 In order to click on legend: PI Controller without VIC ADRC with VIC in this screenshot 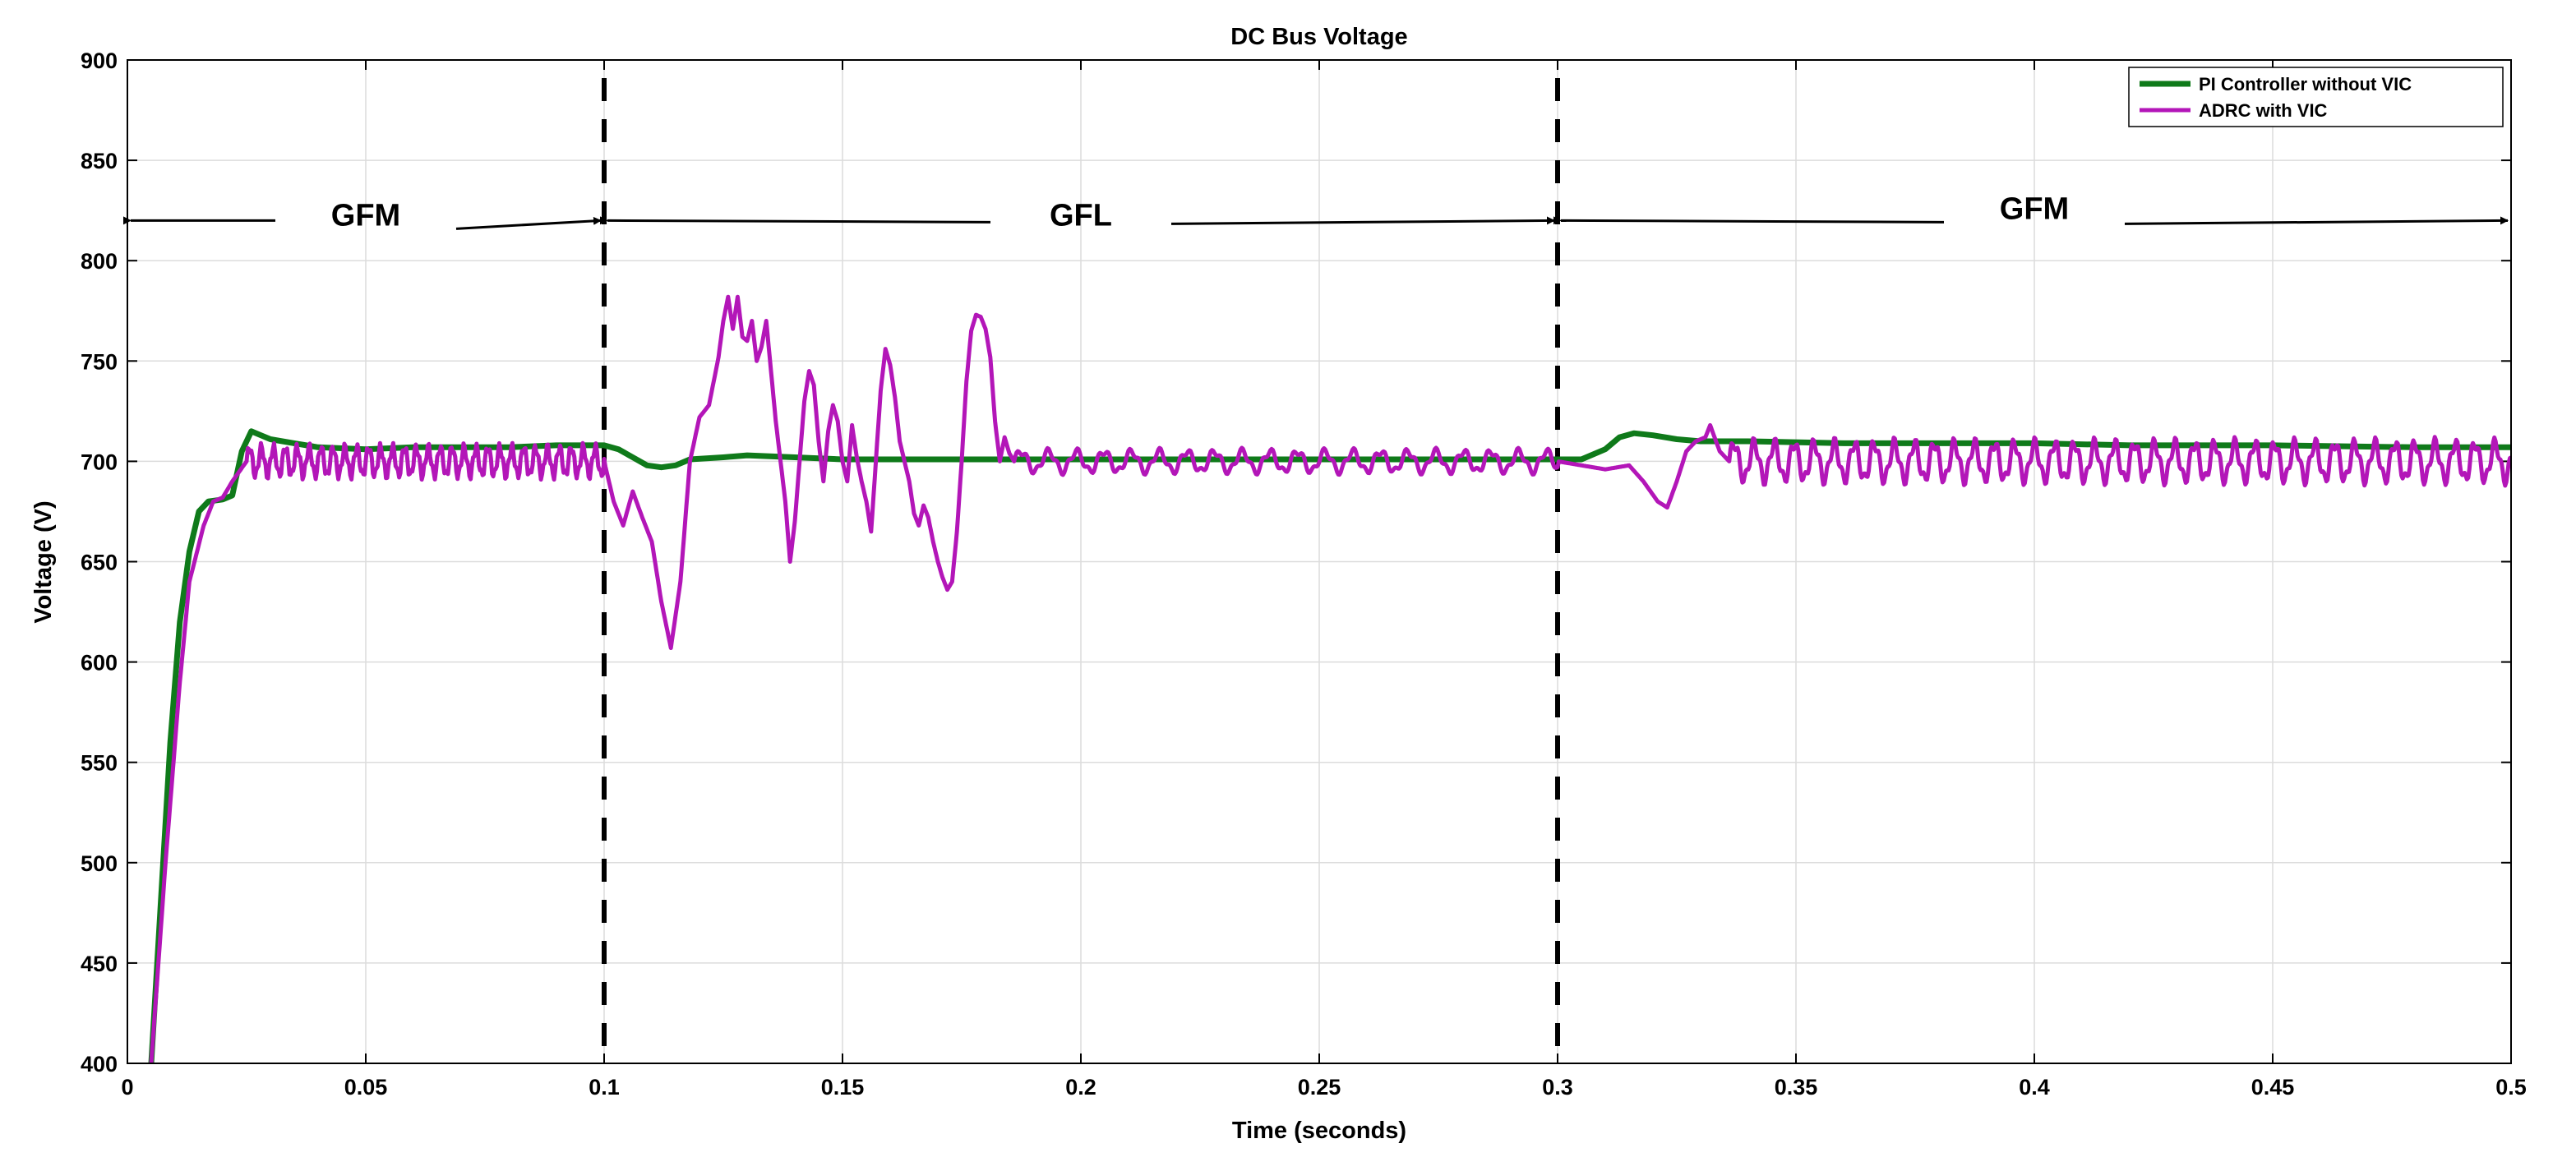, I will do `click(2316, 97)`.